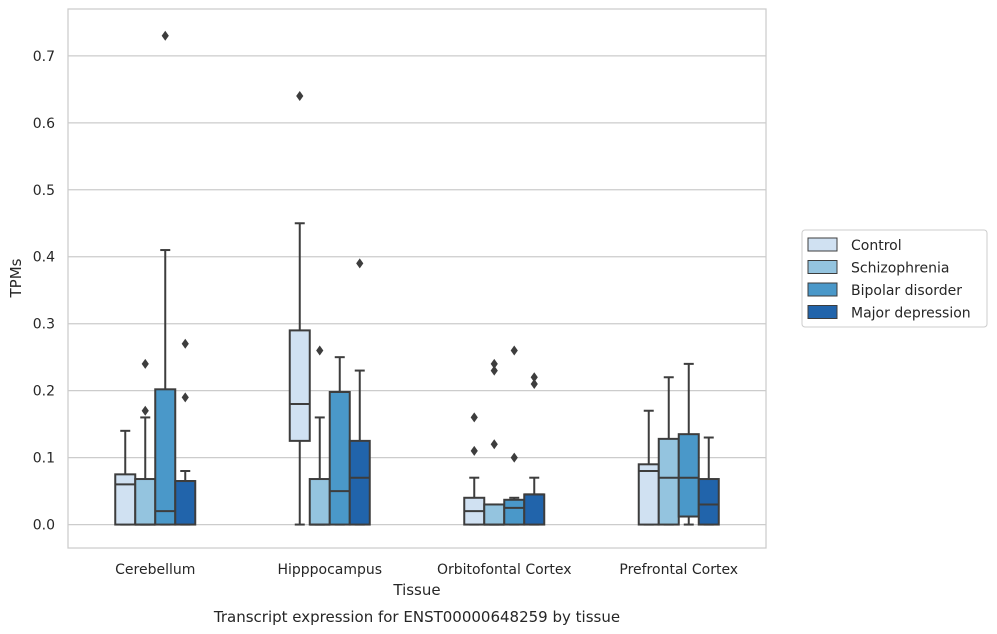  I want to click on y-tick-label: 0.1, so click(44, 459).